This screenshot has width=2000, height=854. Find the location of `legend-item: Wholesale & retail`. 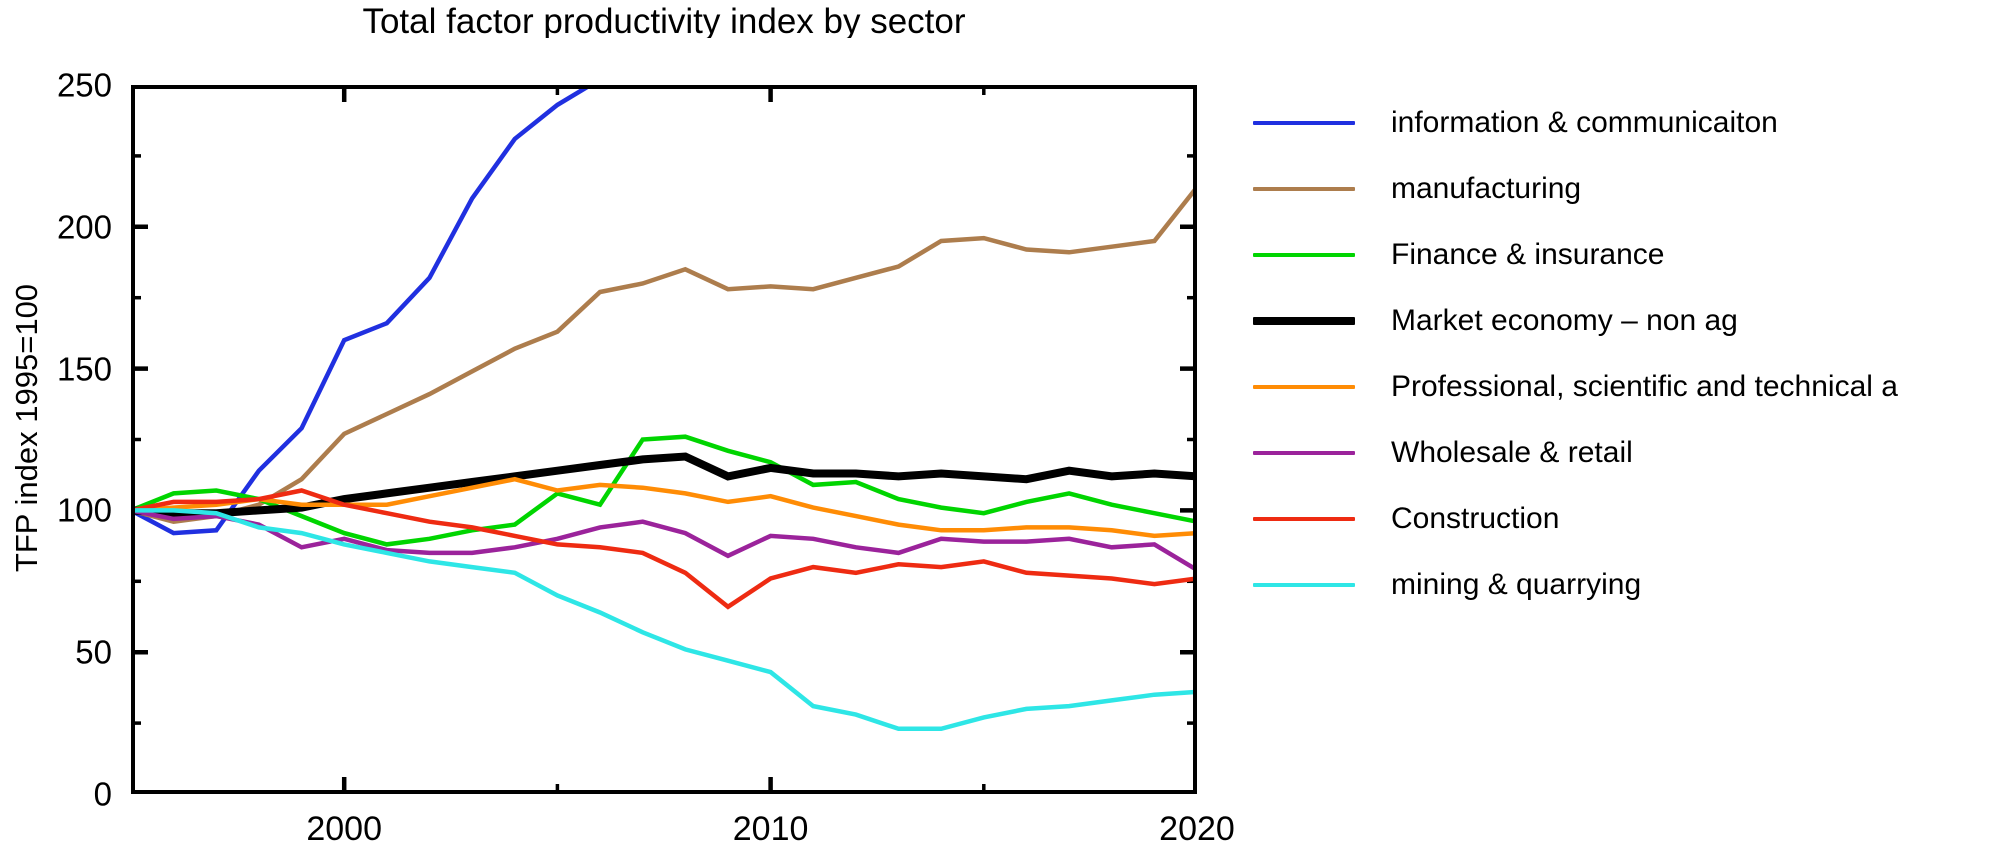

legend-item: Wholesale & retail is located at coordinates (1575, 453).